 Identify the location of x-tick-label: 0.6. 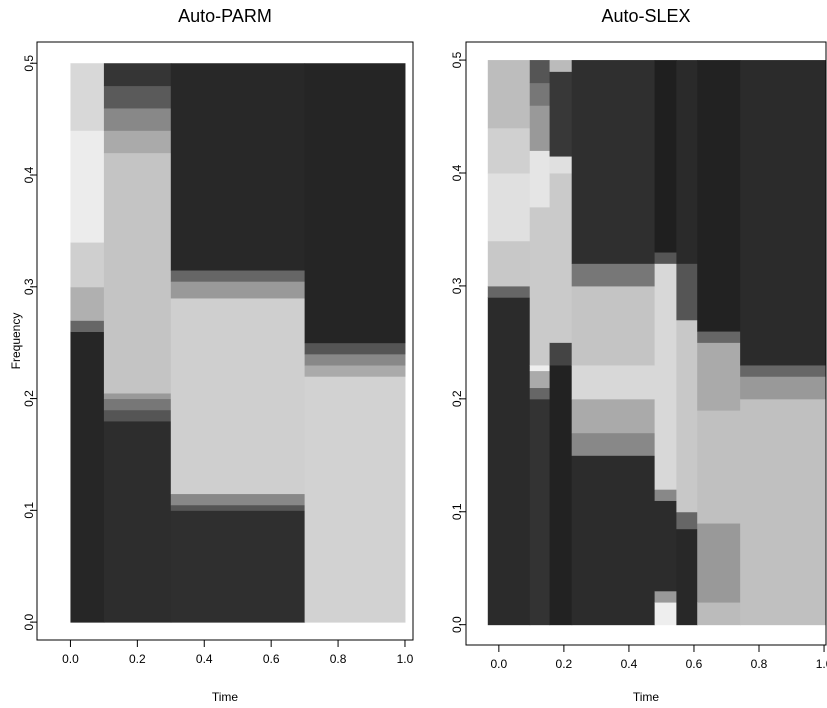
(694, 664).